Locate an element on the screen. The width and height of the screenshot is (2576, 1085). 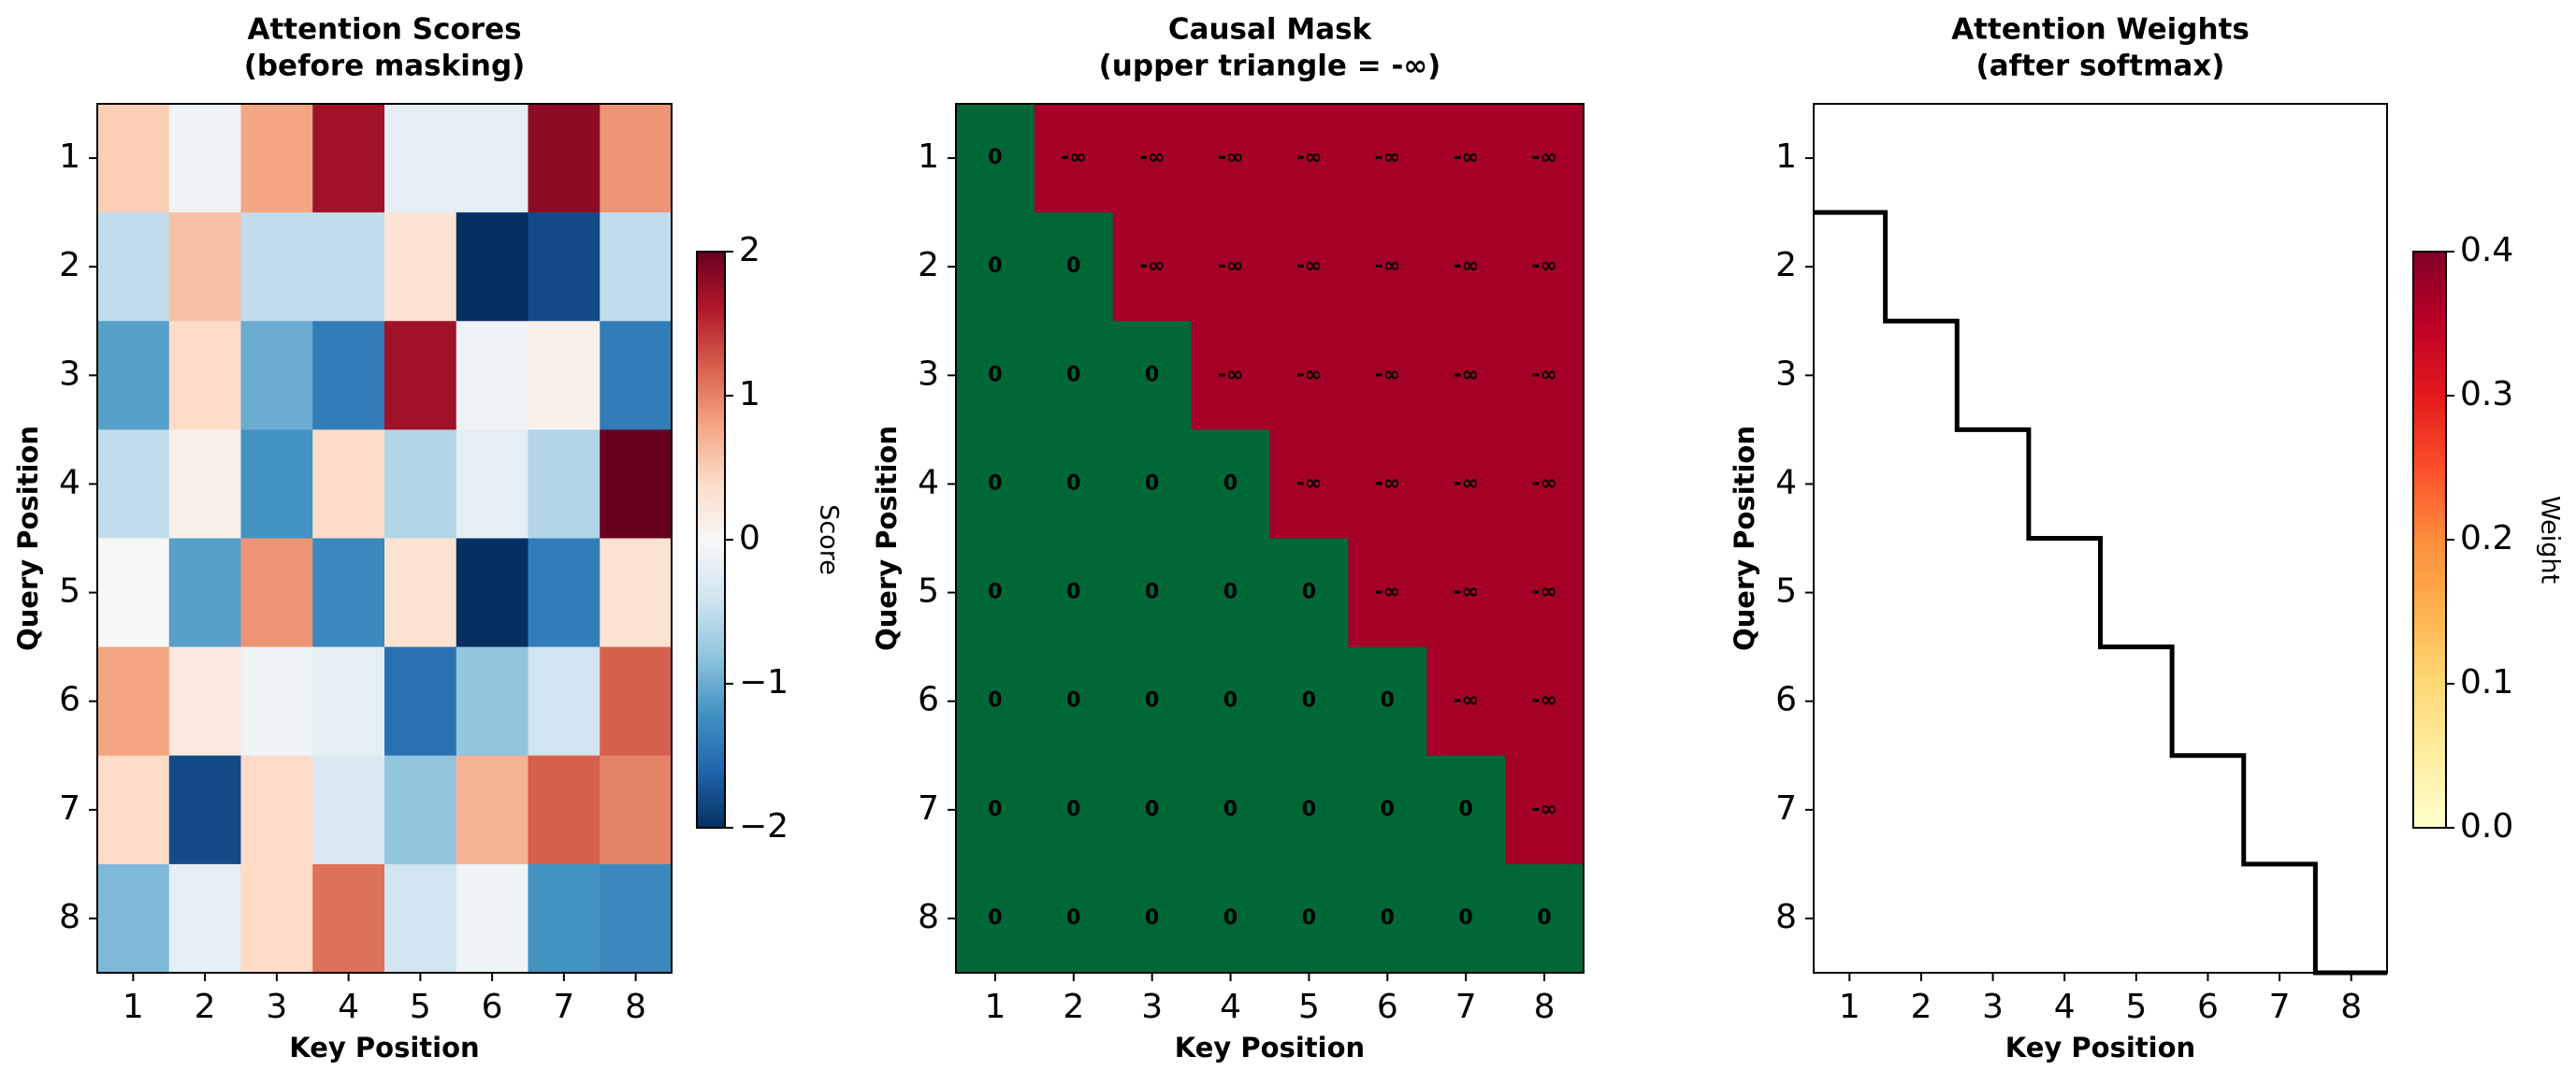
x-axis-label: Key Position is located at coordinates (2100, 1047).